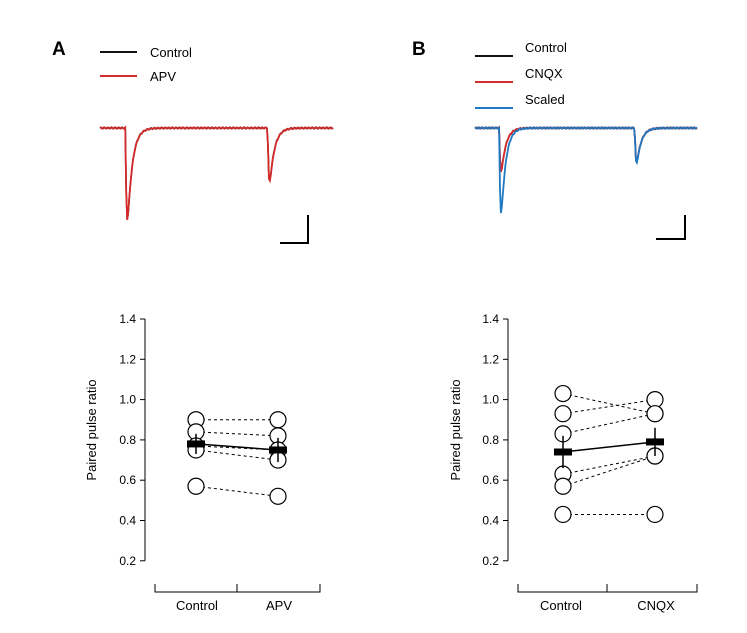 The image size is (747, 633). I want to click on panel-b-ylabel: Paired pulse ratio, so click(455, 429).